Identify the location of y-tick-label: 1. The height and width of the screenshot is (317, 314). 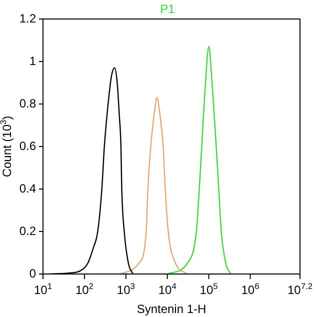
(32, 61).